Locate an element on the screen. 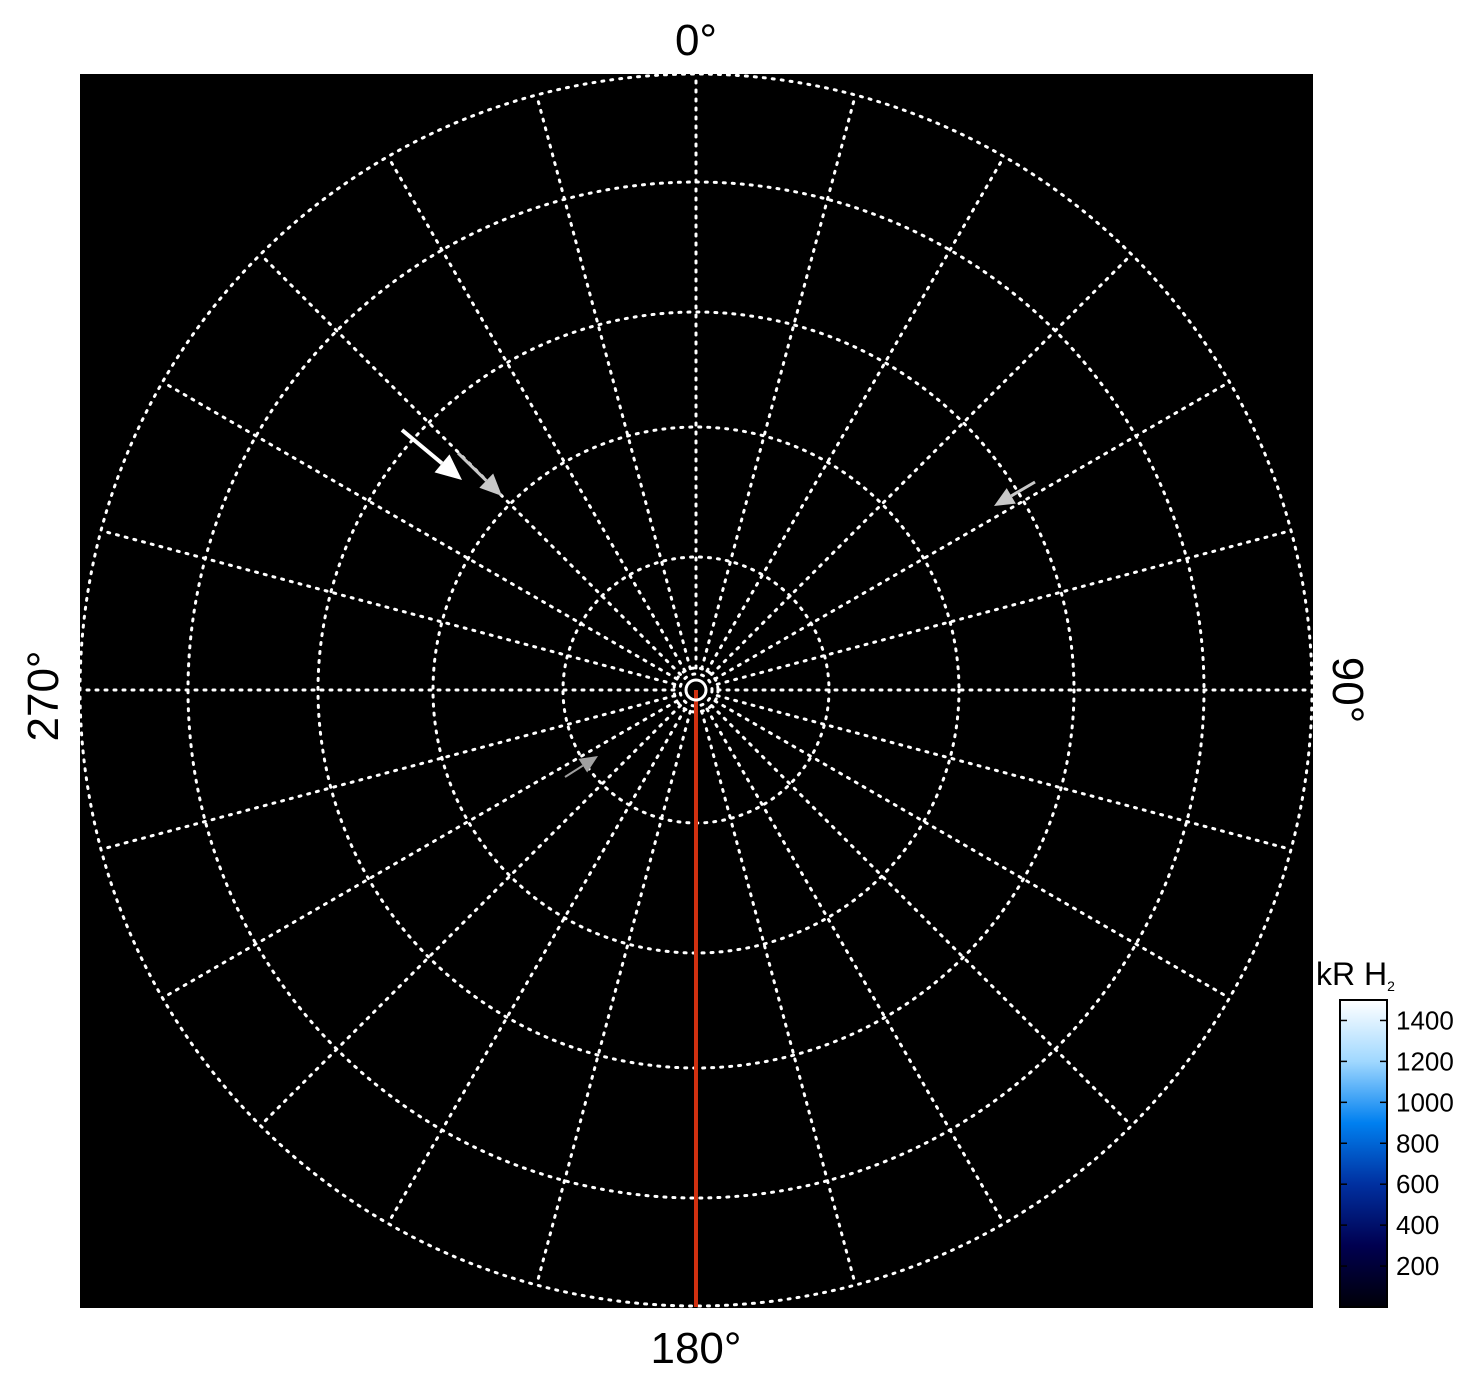 The height and width of the screenshot is (1384, 1481). arrows is located at coordinates (718, 603).